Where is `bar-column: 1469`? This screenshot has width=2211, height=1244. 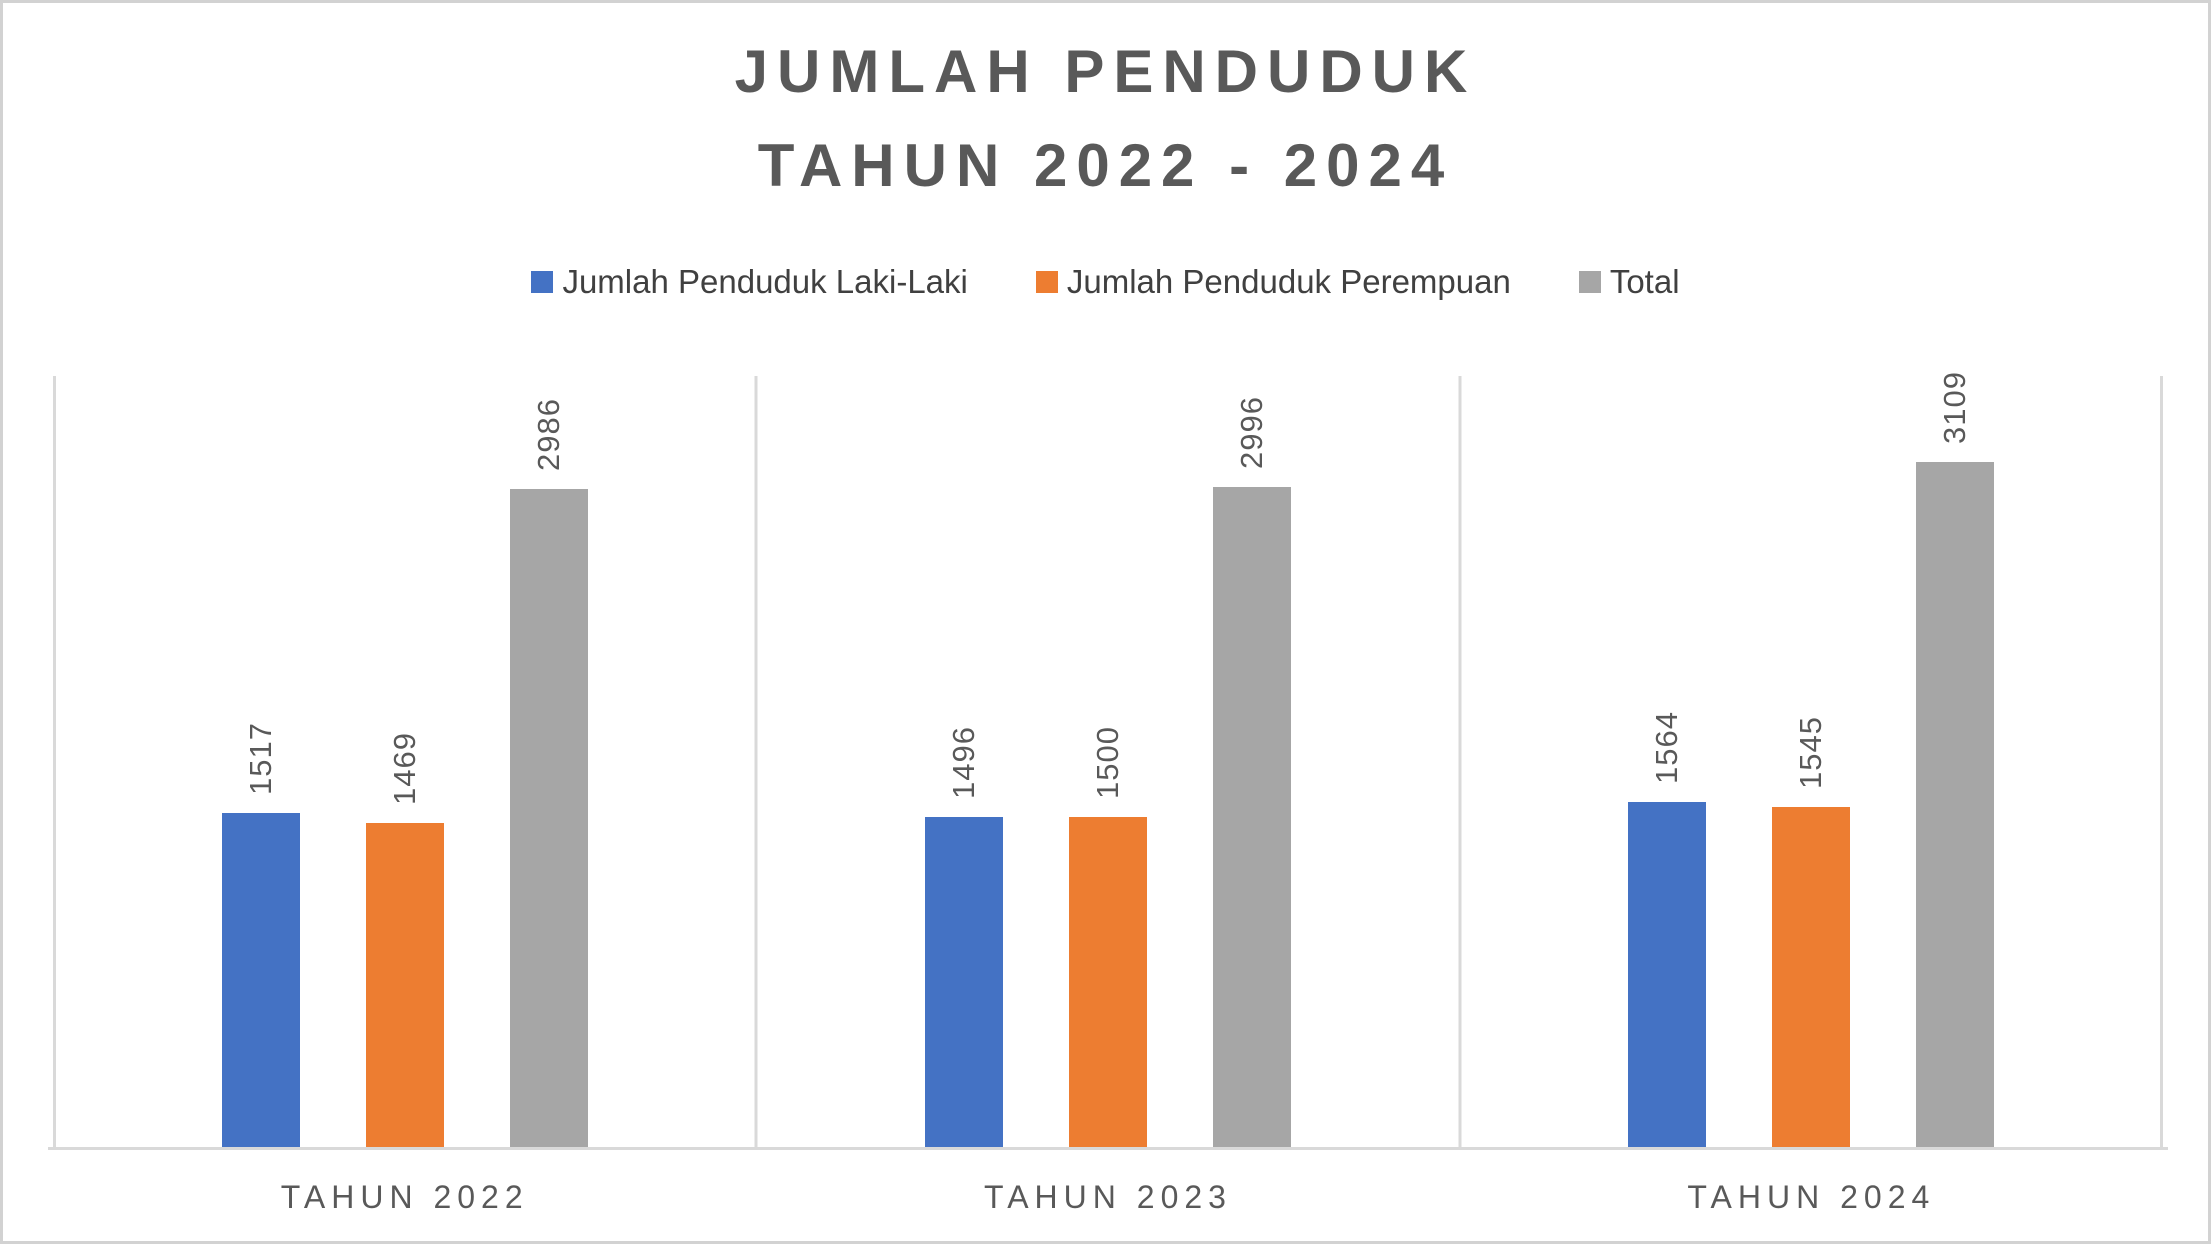 bar-column: 1469 is located at coordinates (404, 939).